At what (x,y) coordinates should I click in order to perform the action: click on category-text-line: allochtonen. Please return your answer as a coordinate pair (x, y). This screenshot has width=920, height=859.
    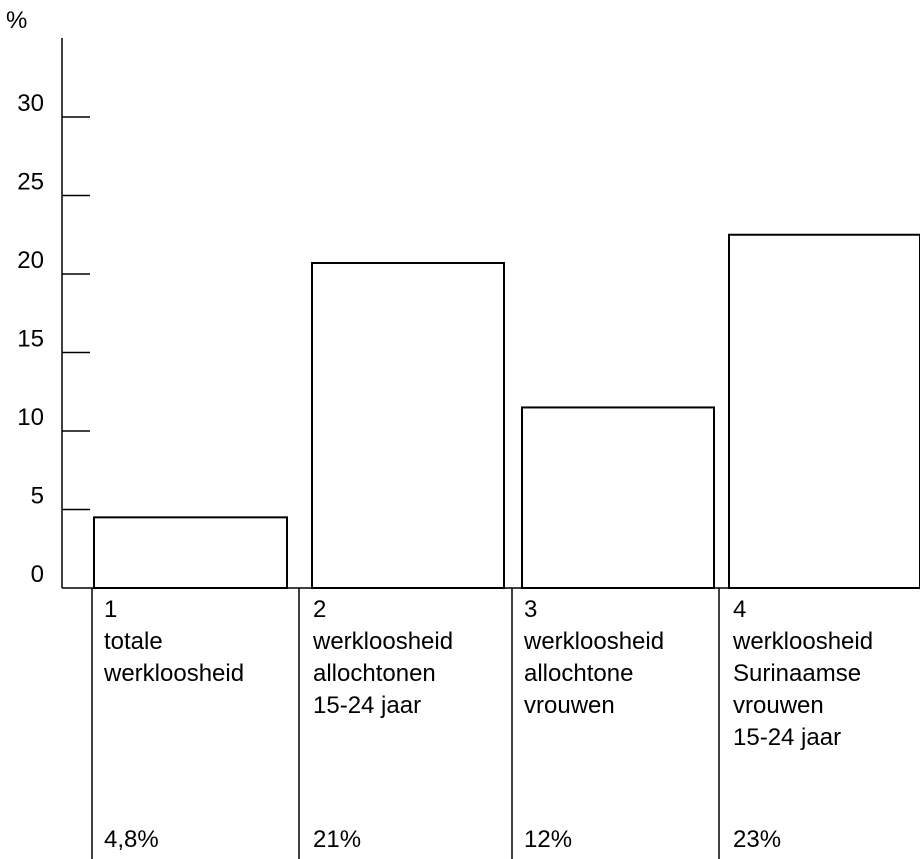
    Looking at the image, I should click on (374, 673).